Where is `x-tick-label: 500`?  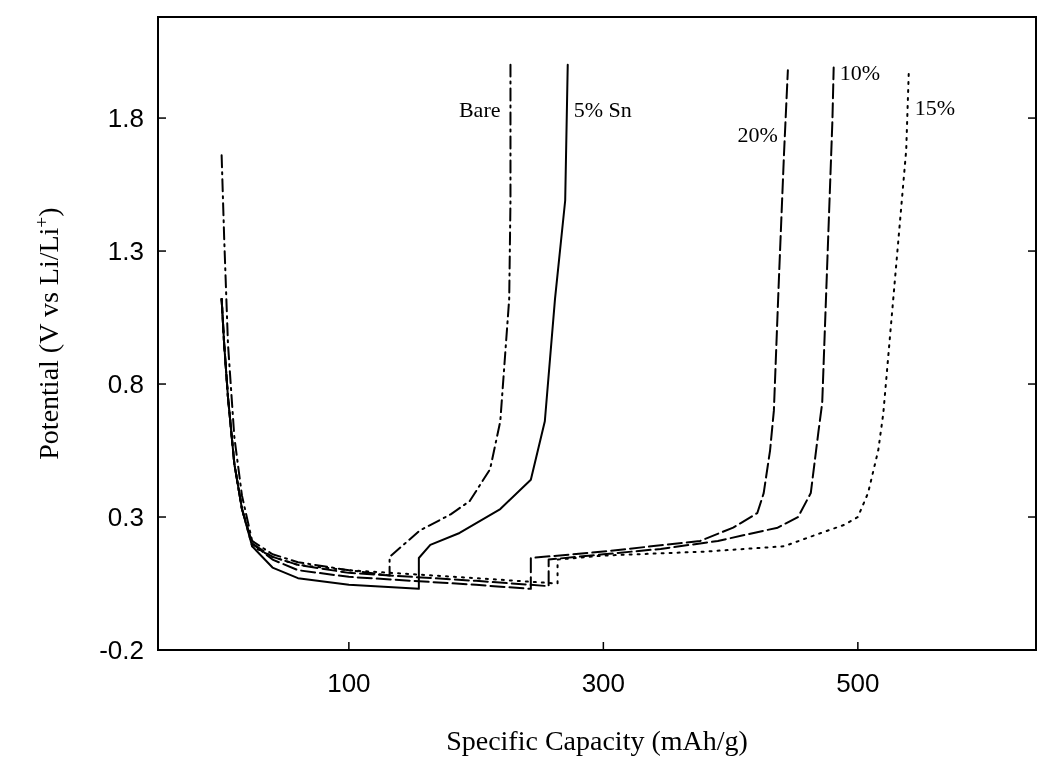 x-tick-label: 500 is located at coordinates (858, 683).